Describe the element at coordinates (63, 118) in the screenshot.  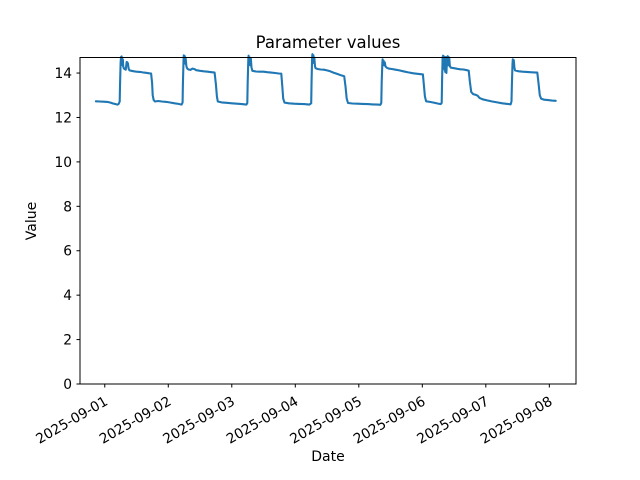
I see `y-tick-label: 12` at that location.